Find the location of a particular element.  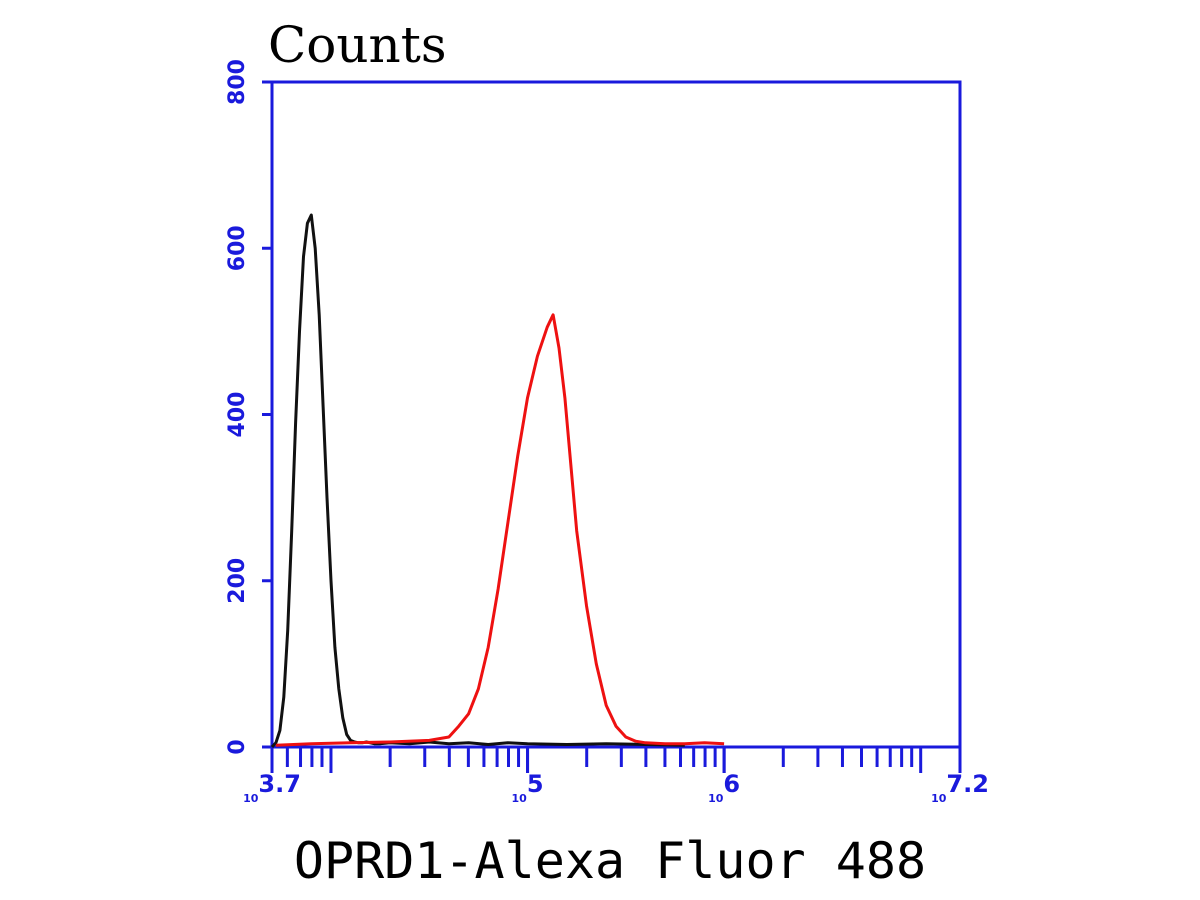

y-tick-label: 600 is located at coordinates (237, 248).